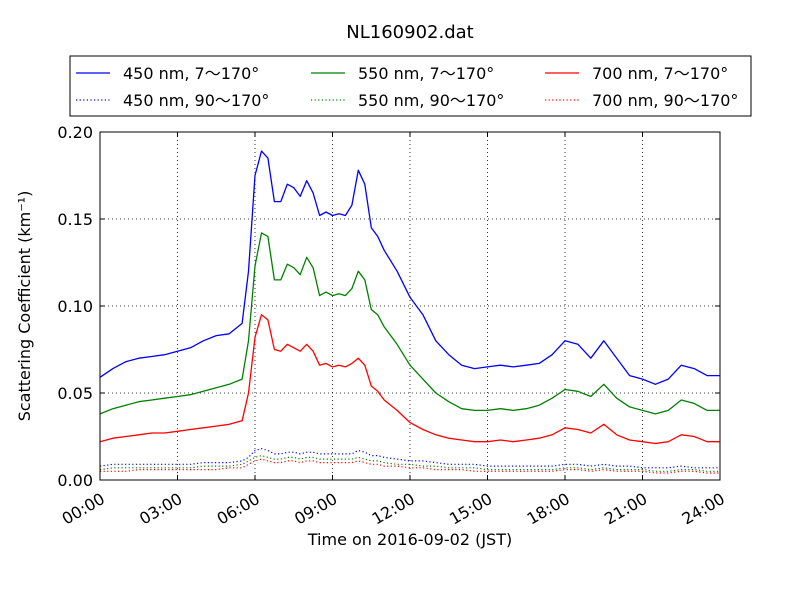 The height and width of the screenshot is (600, 800). Describe the element at coordinates (665, 100) in the screenshot. I see `legend-label: 700 nm, 90～170°` at that location.